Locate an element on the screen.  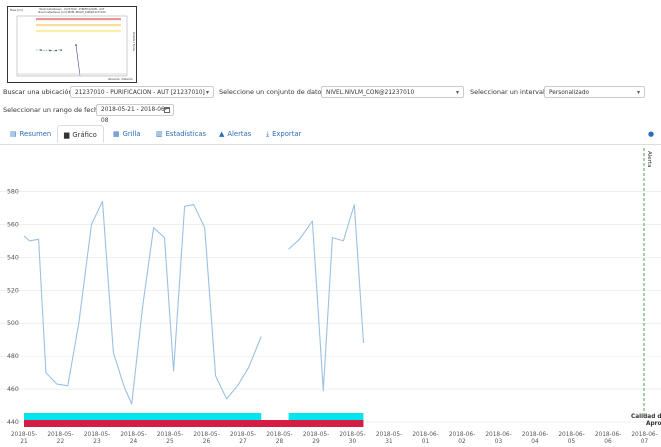
y-tick-label: 460 is located at coordinates (13, 389).